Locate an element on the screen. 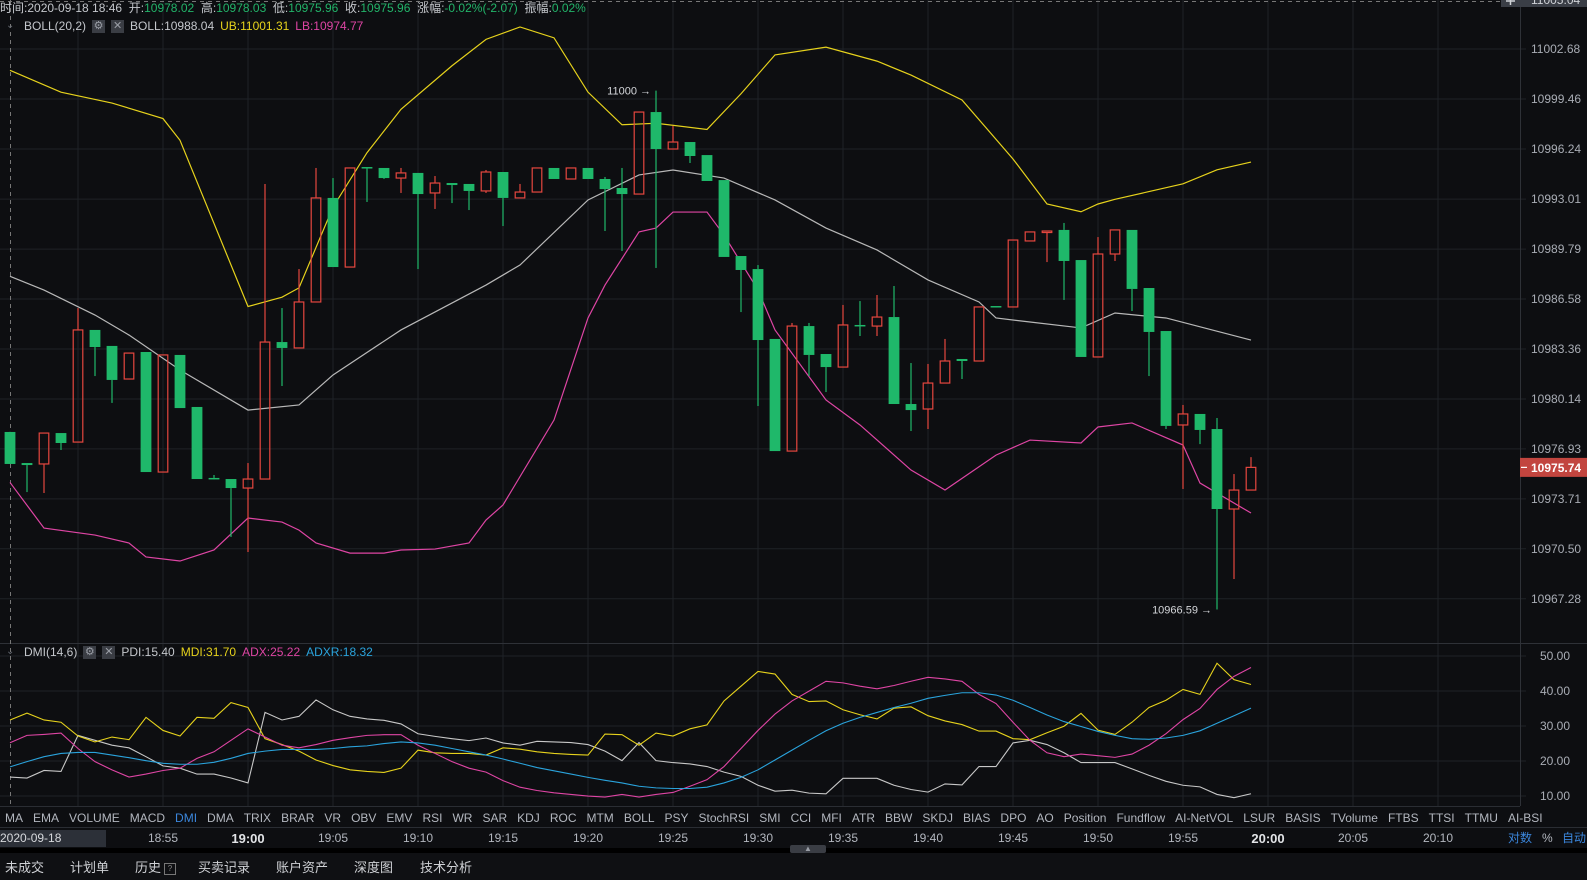  indicator-tab-volume: VOLUME is located at coordinates (94, 817).